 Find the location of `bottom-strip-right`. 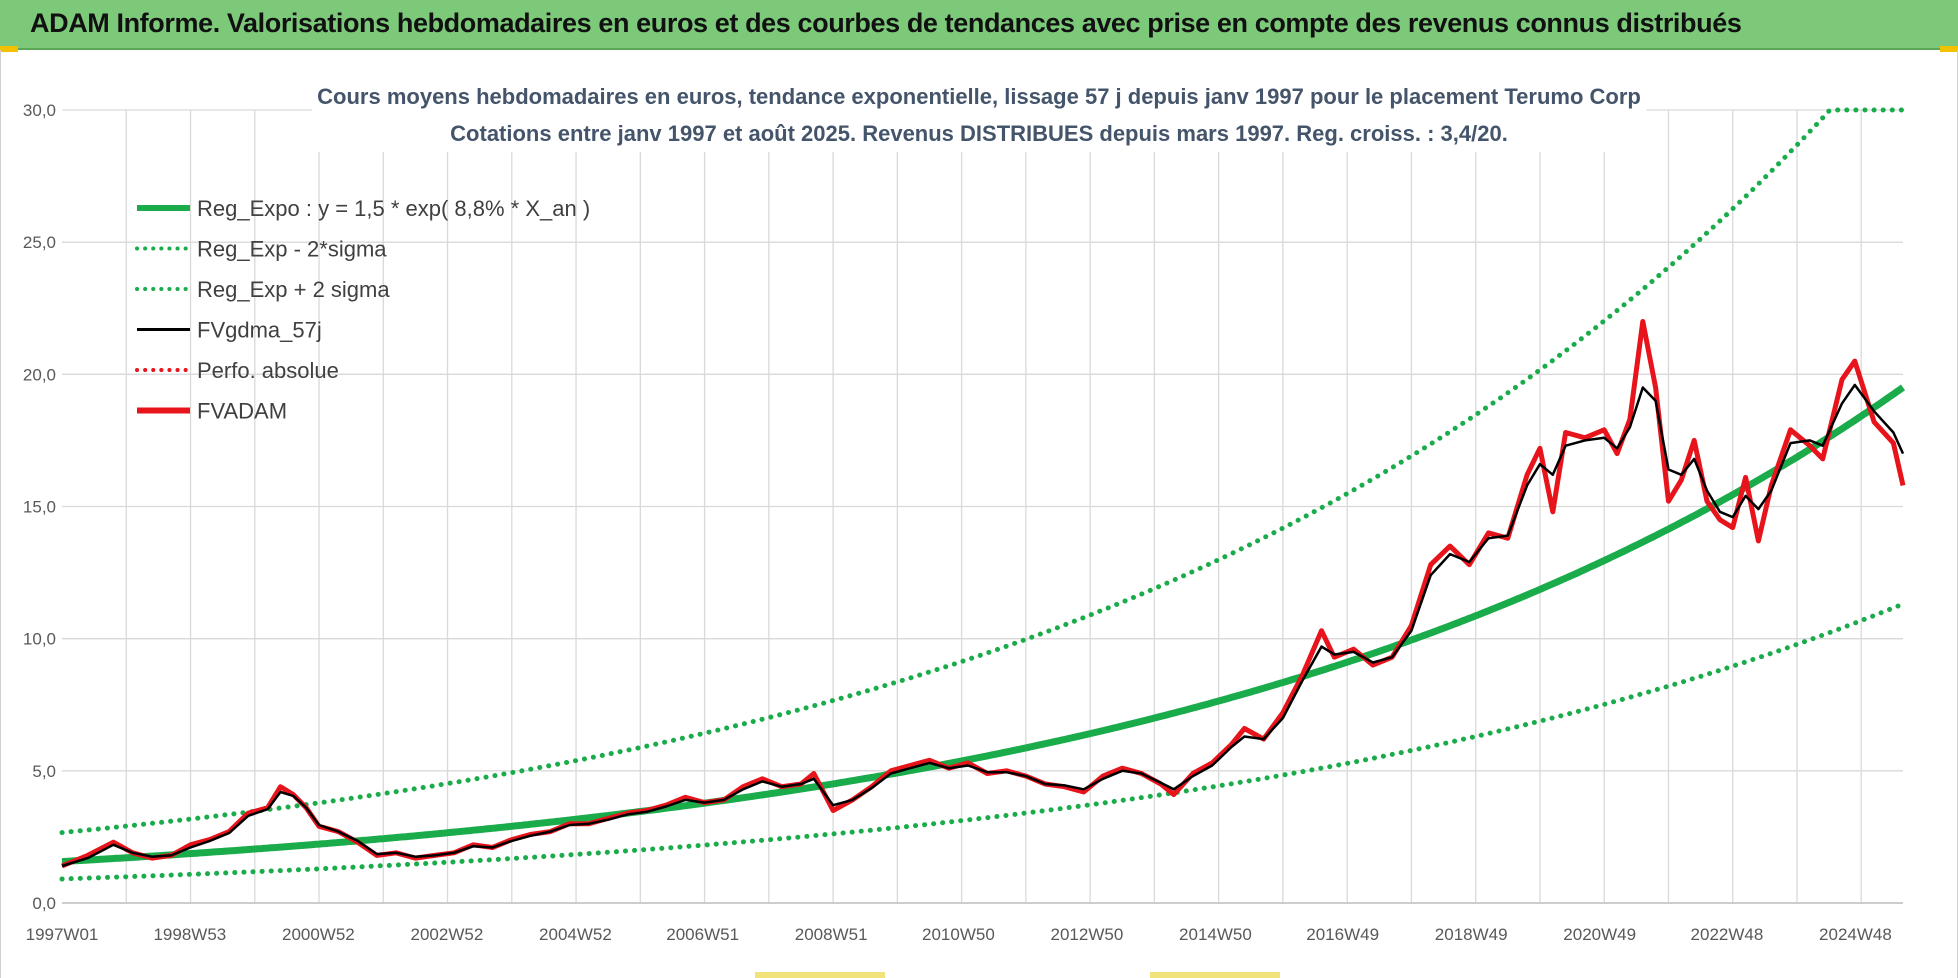

bottom-strip-right is located at coordinates (1215, 975).